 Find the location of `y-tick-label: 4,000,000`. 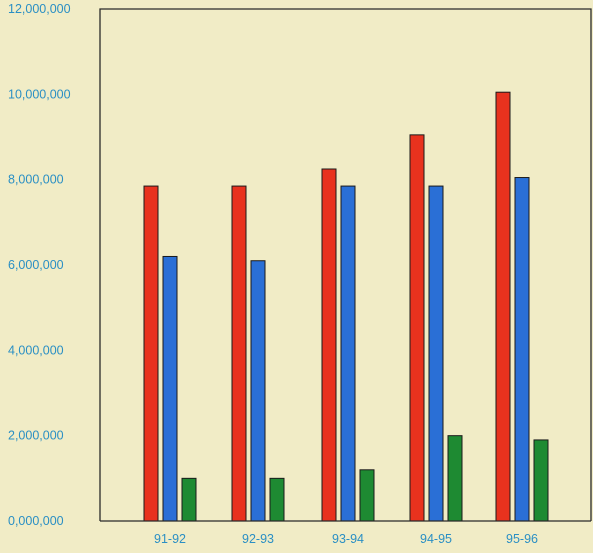

y-tick-label: 4,000,000 is located at coordinates (36, 350).